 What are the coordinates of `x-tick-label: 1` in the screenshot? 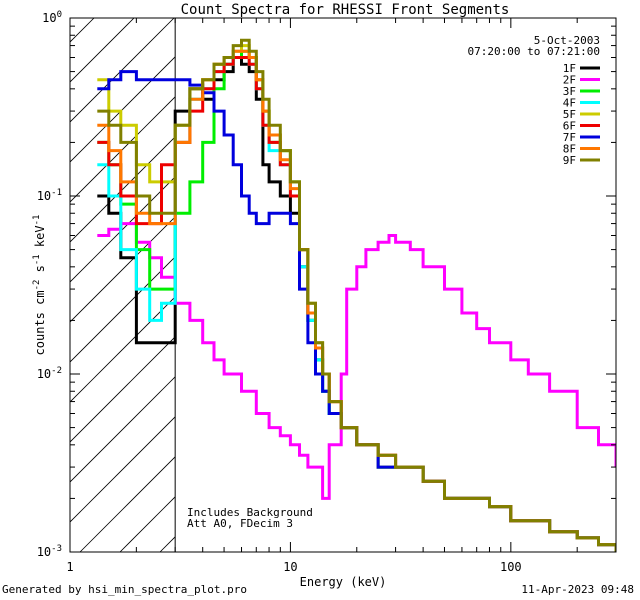 It's located at (69, 567).